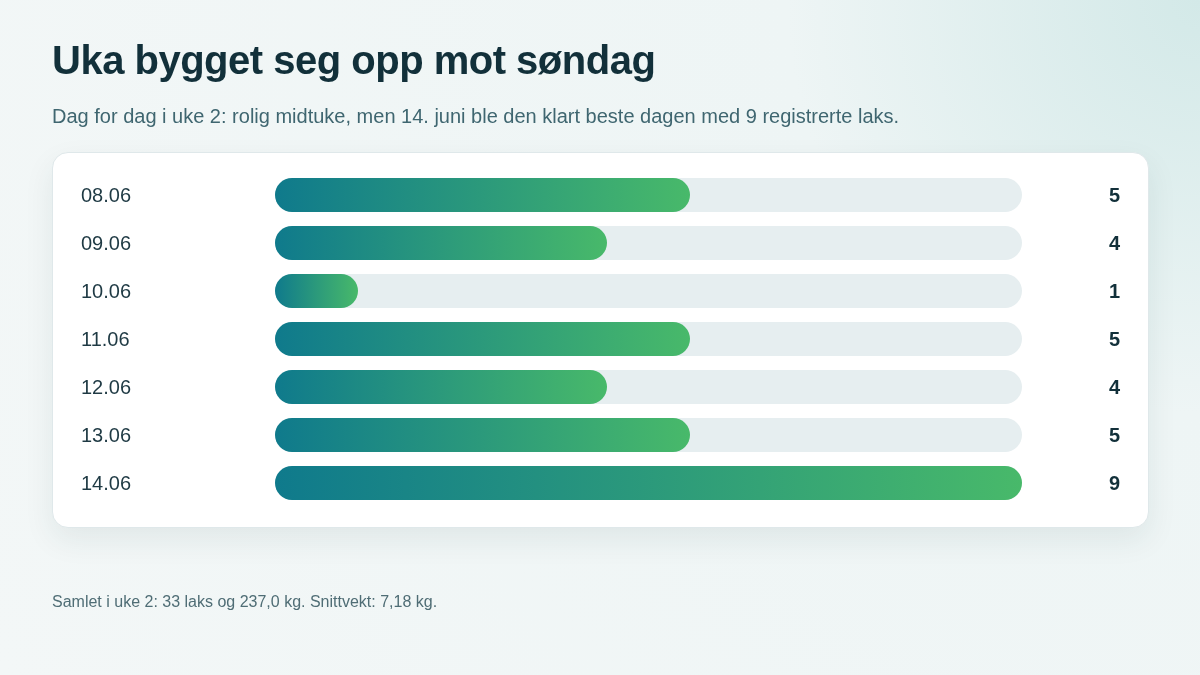  What do you see at coordinates (106, 291) in the screenshot?
I see `y-tick-label: 10.06` at bounding box center [106, 291].